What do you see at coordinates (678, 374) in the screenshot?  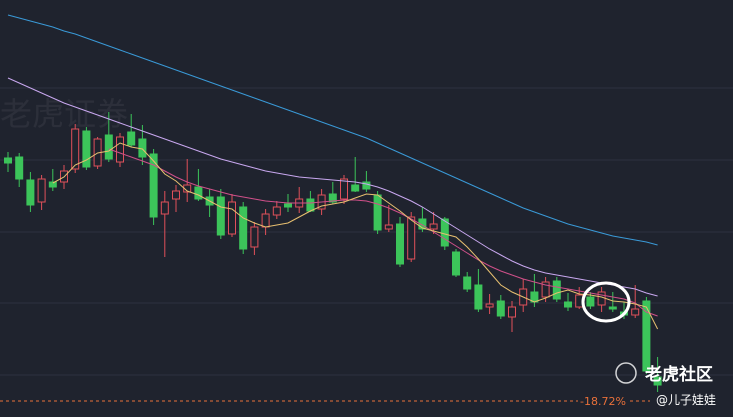 I see `brand-text: 老虎社区` at bounding box center [678, 374].